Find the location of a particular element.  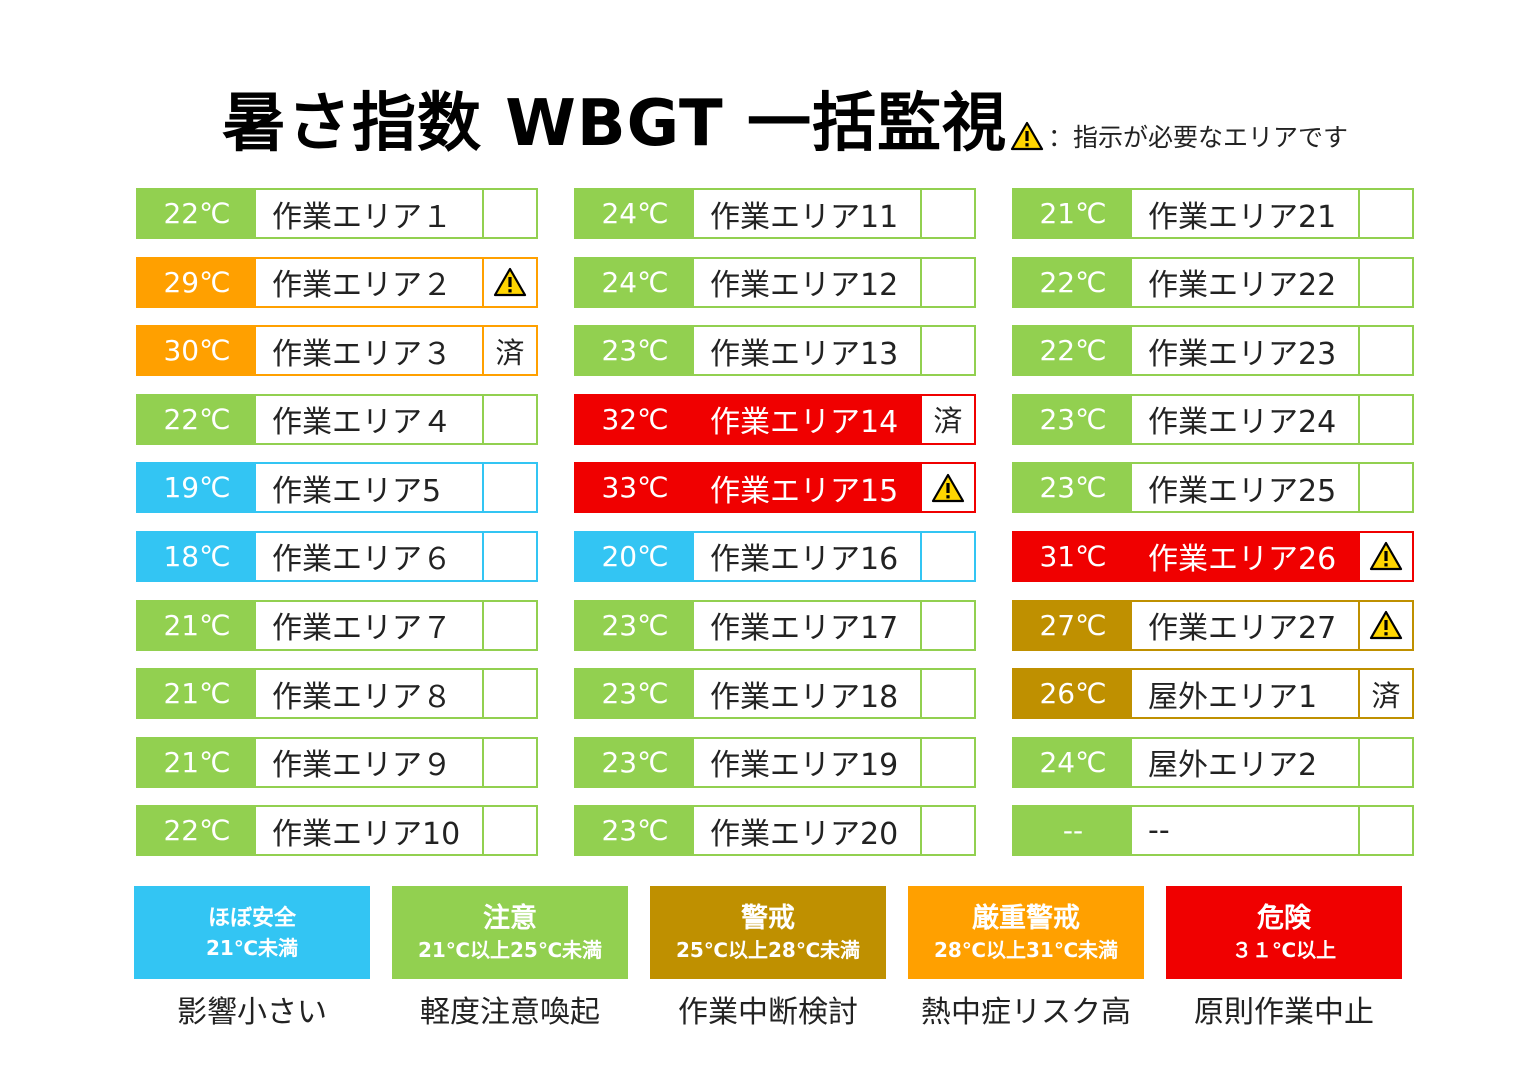

area-name: 作業エリア14 is located at coordinates (808, 419).